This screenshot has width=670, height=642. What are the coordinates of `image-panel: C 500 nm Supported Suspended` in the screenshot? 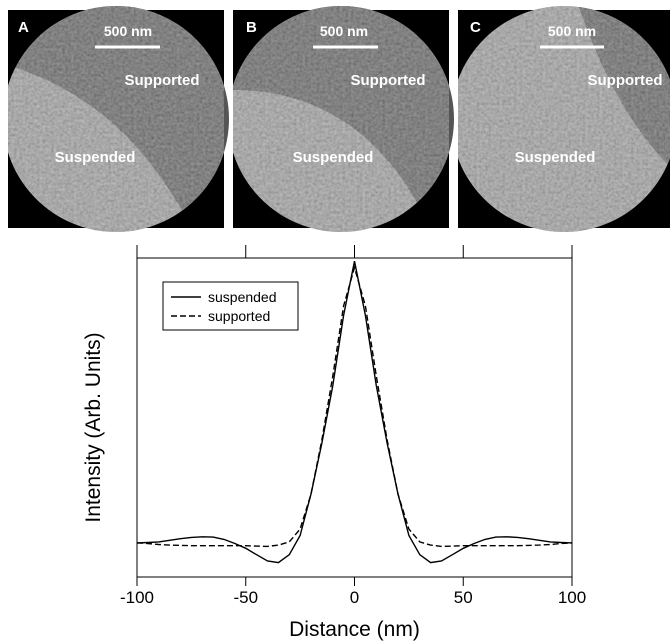 It's located at (564, 119).